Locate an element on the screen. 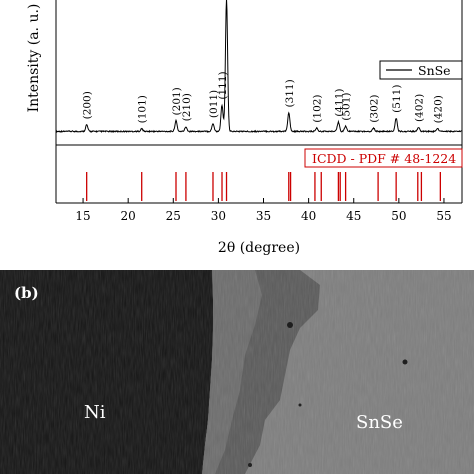 The image size is (474, 474). legend-box is located at coordinates (421, 70).